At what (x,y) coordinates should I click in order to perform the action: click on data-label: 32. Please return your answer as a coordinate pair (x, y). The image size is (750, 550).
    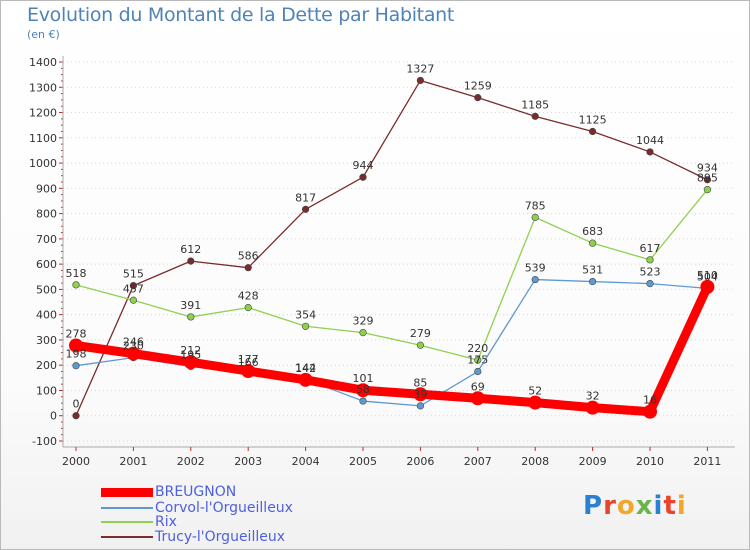
    Looking at the image, I should click on (593, 396).